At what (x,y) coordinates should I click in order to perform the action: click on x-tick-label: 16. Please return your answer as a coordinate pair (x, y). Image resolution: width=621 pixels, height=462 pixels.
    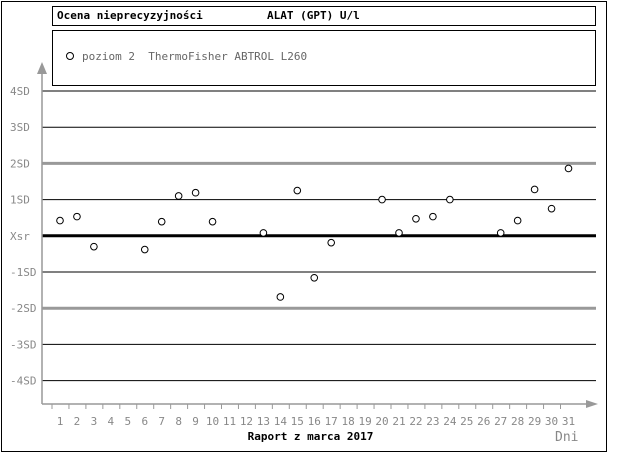
    Looking at the image, I should click on (314, 421).